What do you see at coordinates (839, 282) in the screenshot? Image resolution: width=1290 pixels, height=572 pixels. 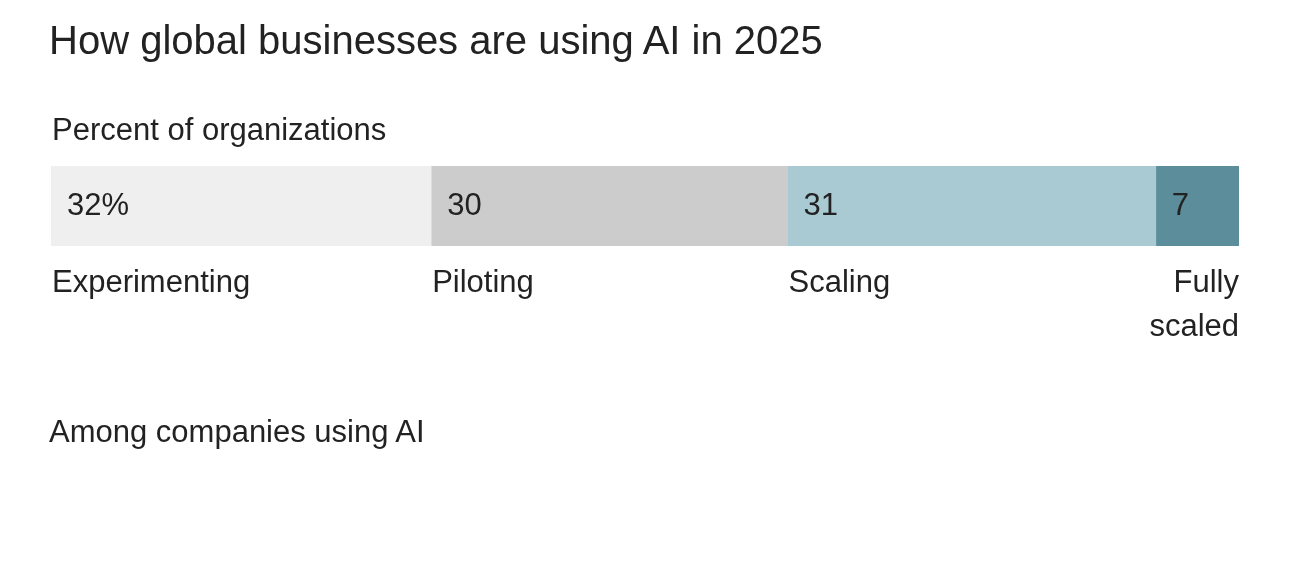 I see `series-label: Scaling` at bounding box center [839, 282].